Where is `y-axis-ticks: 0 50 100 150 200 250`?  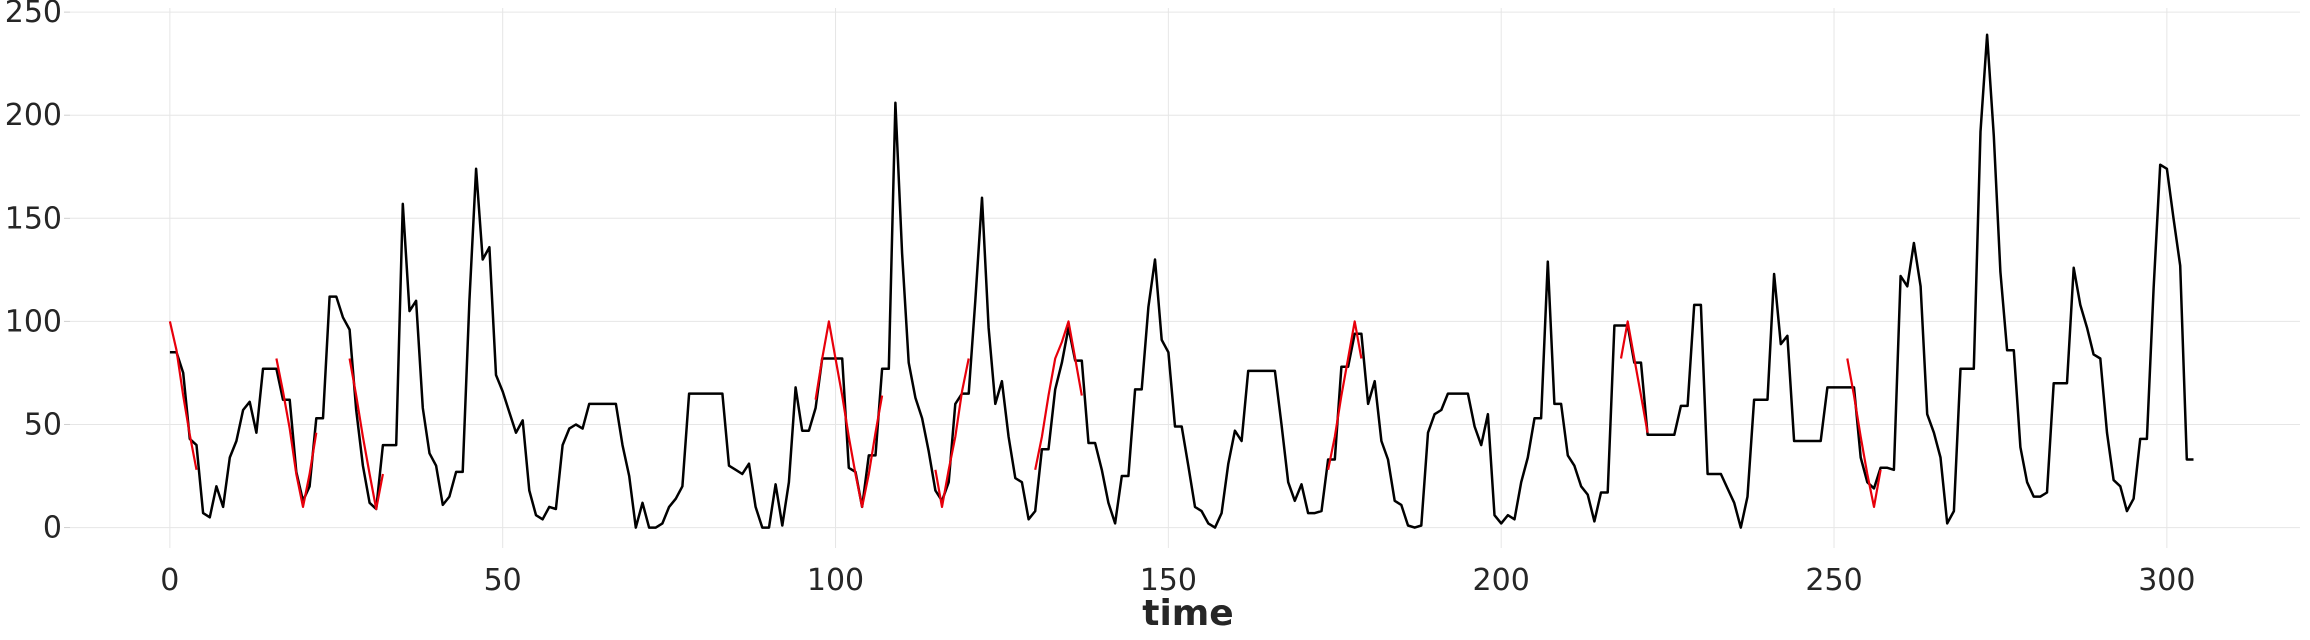
y-axis-ticks: 0 50 100 150 200 250 is located at coordinates (37, 273).